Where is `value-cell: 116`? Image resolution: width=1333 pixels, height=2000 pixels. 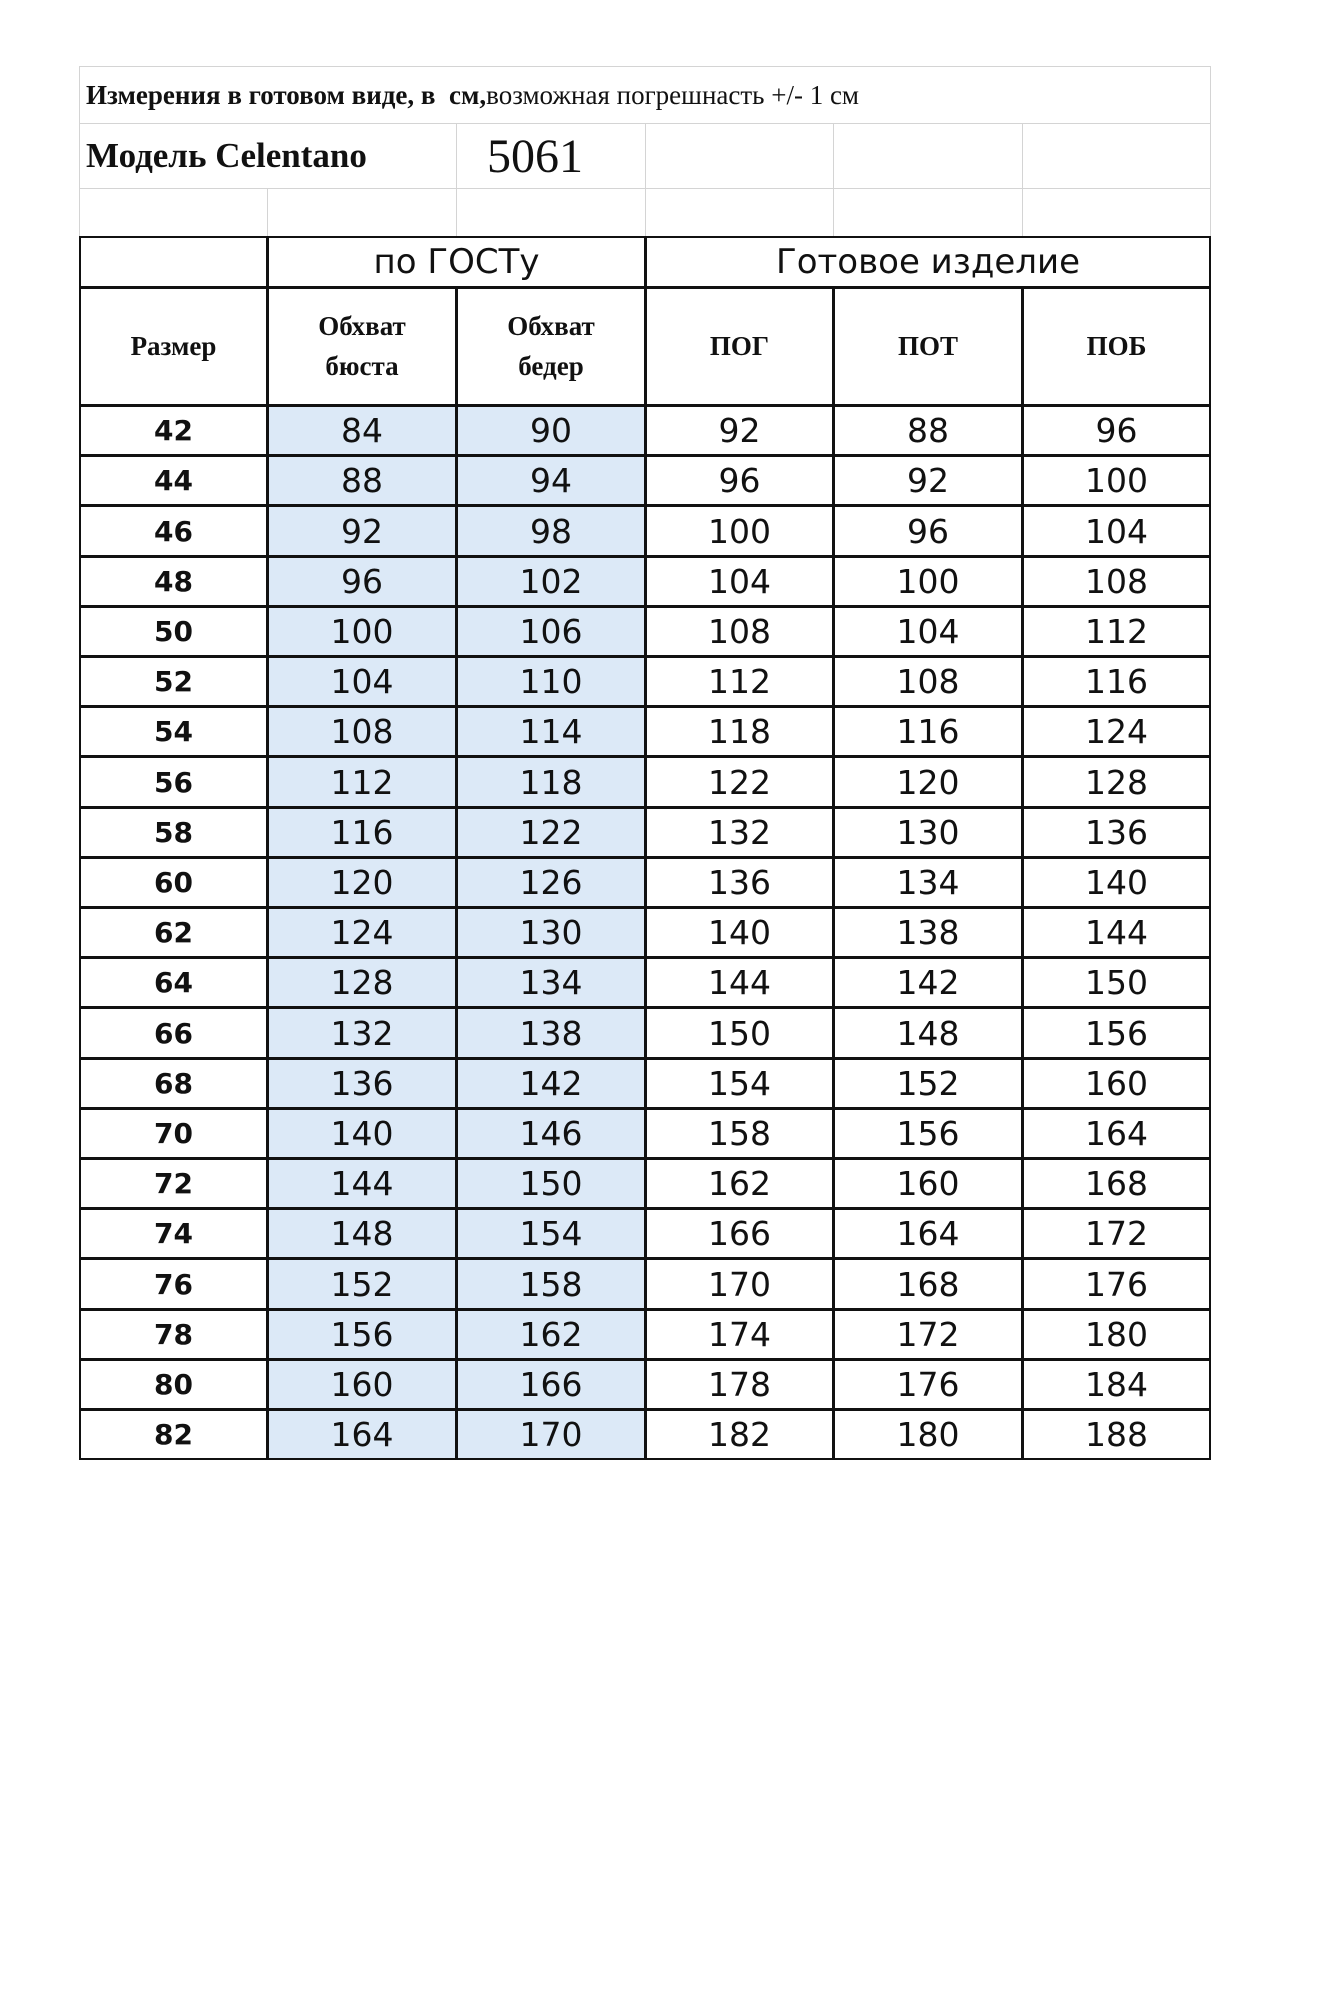
value-cell: 116 is located at coordinates (1116, 681).